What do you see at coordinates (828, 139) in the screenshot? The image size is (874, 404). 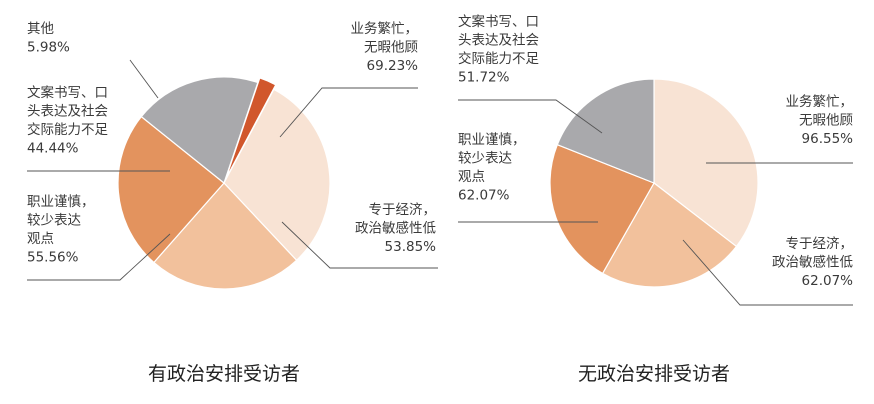 I see `slice-value: 96.55%` at bounding box center [828, 139].